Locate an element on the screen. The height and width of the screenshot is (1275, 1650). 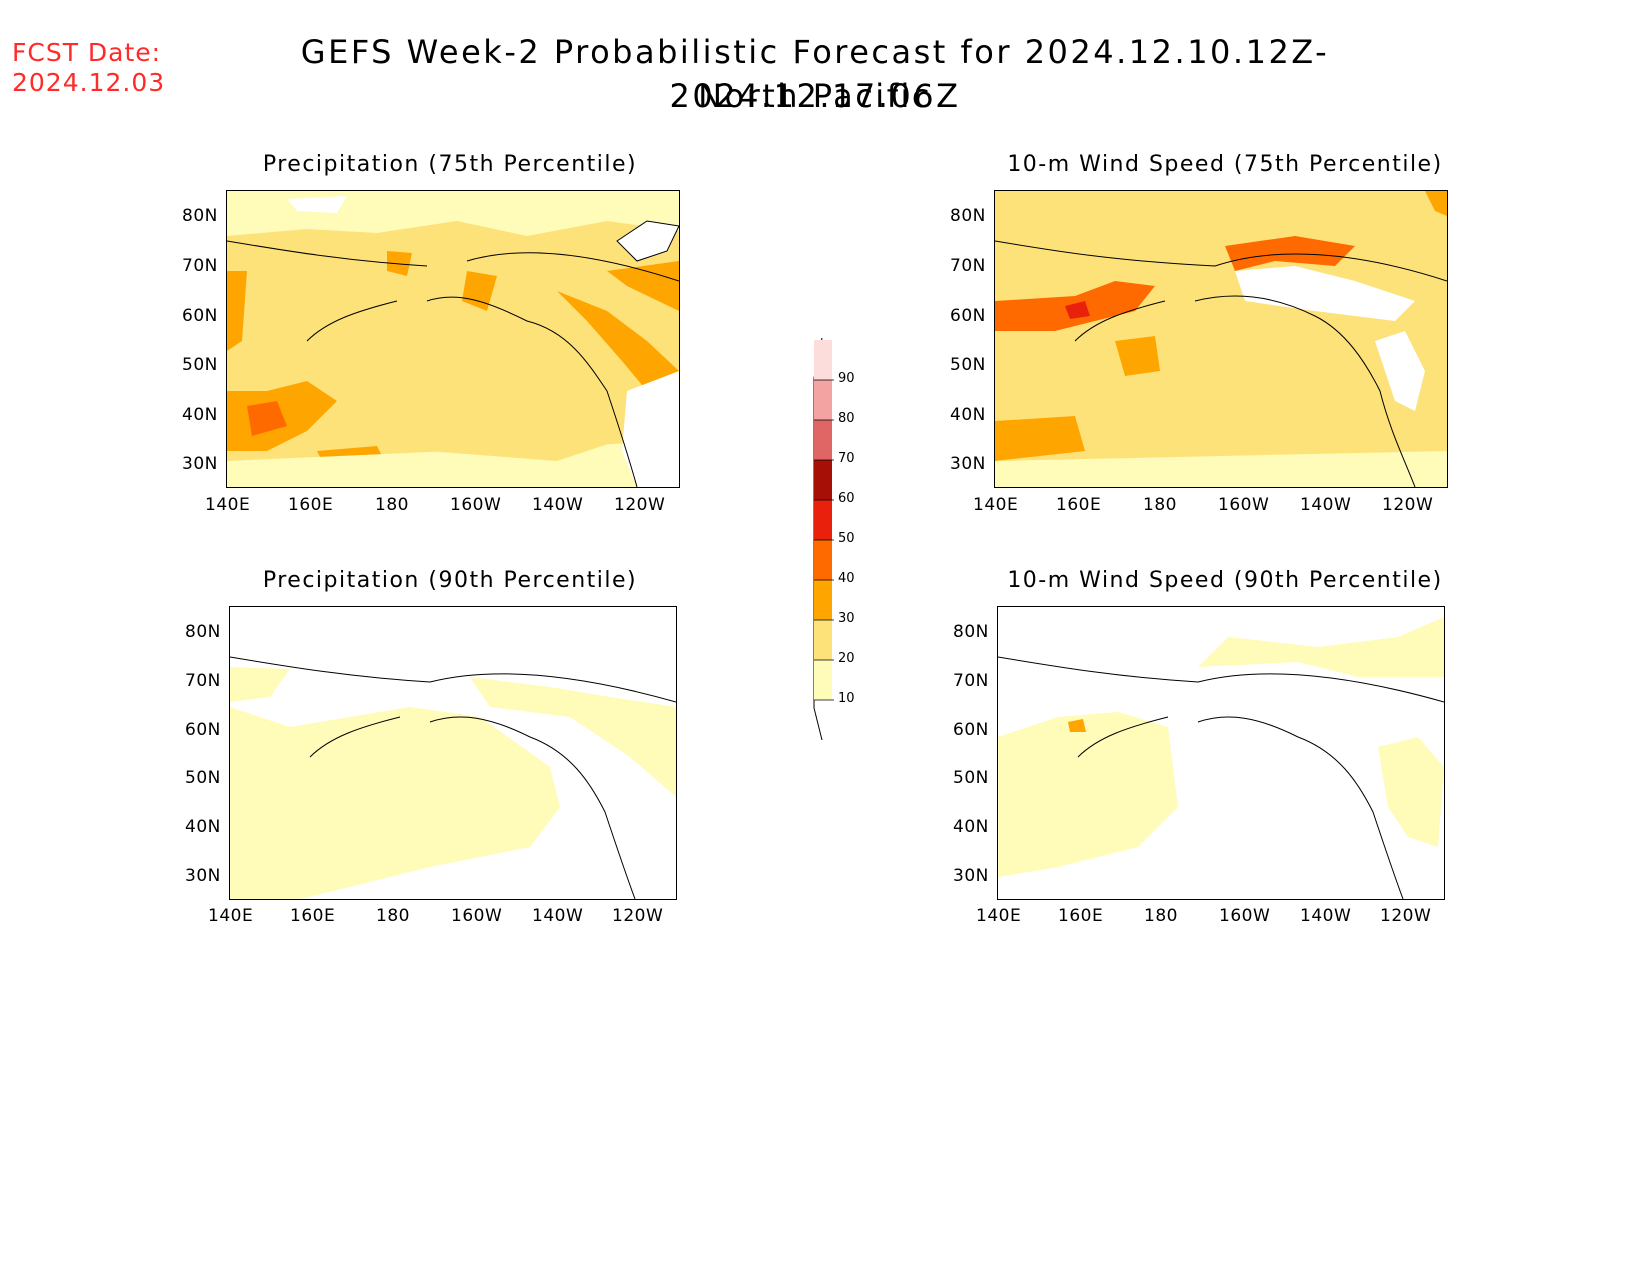
colorbar-label: 90 is located at coordinates (846, 378).